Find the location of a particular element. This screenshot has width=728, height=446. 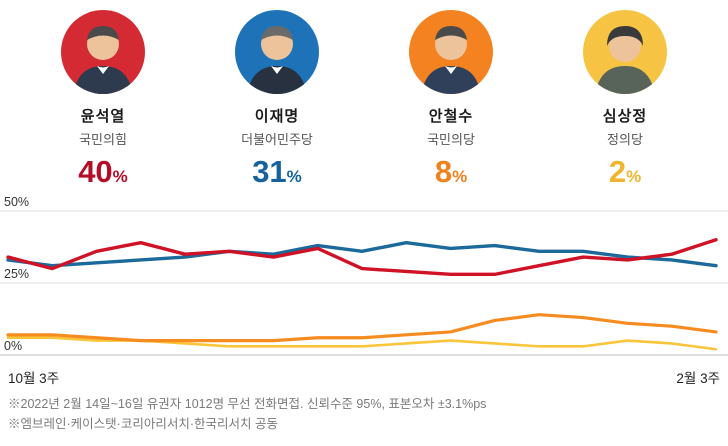

x-label-end: 2월 3주 is located at coordinates (698, 378).